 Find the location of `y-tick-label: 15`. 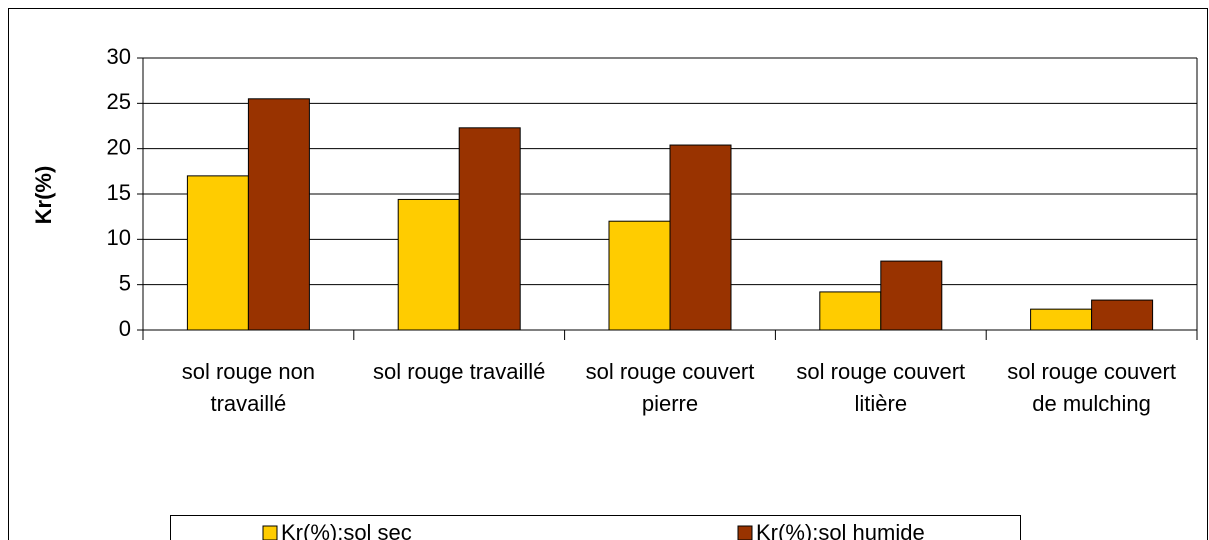

y-tick-label: 15 is located at coordinates (119, 192).